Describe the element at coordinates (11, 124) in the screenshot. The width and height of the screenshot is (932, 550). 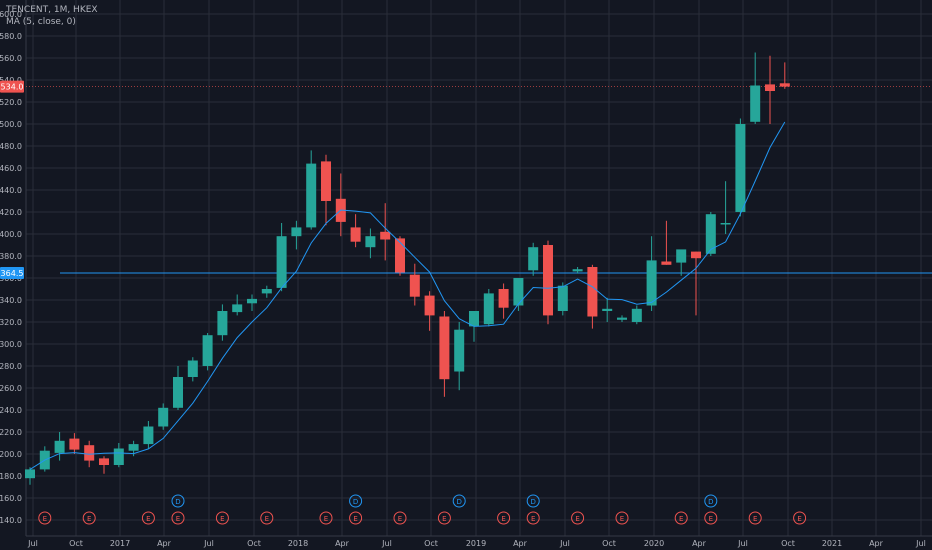
I see `y-tick-label: 500.0` at that location.